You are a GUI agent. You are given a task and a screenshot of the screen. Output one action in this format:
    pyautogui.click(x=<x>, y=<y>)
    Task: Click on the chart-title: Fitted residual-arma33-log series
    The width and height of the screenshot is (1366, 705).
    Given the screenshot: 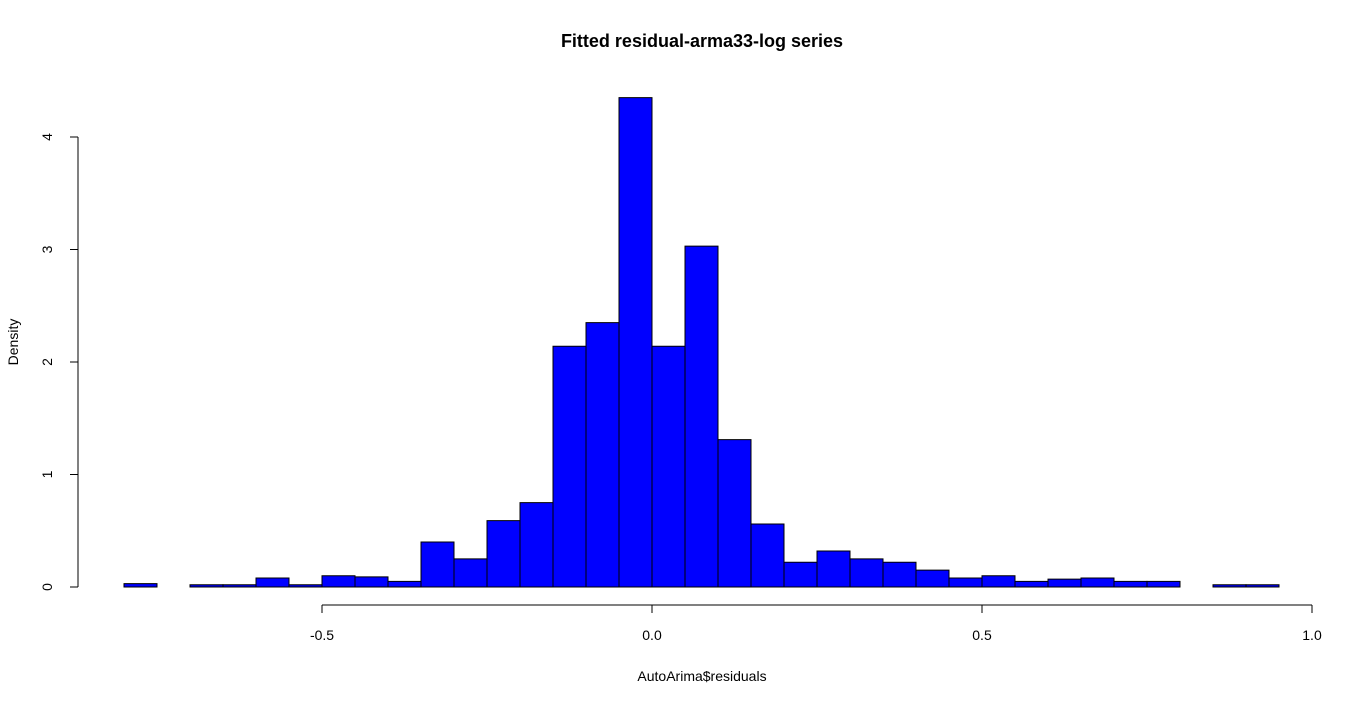 What is the action you would take?
    pyautogui.click(x=702, y=41)
    